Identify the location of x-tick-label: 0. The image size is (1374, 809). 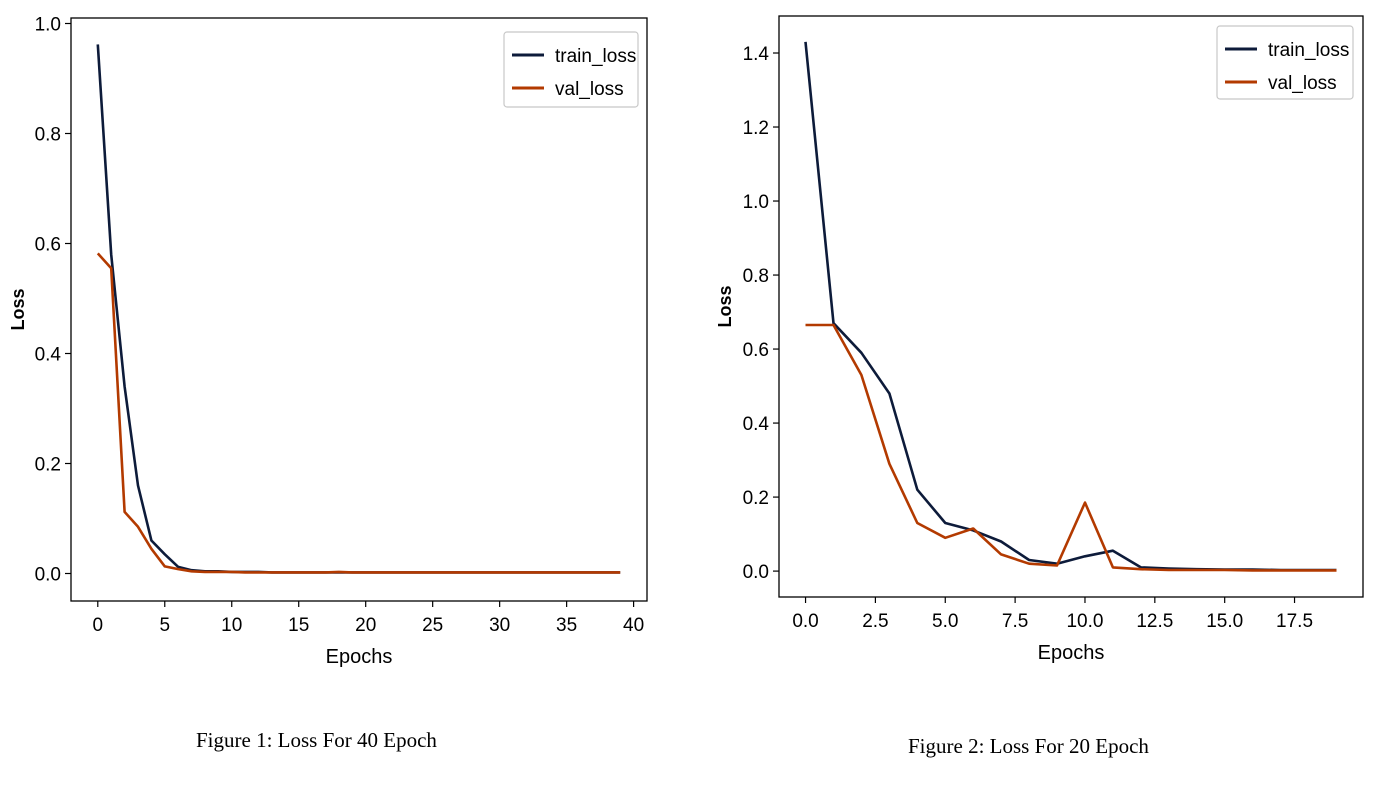
(98, 625).